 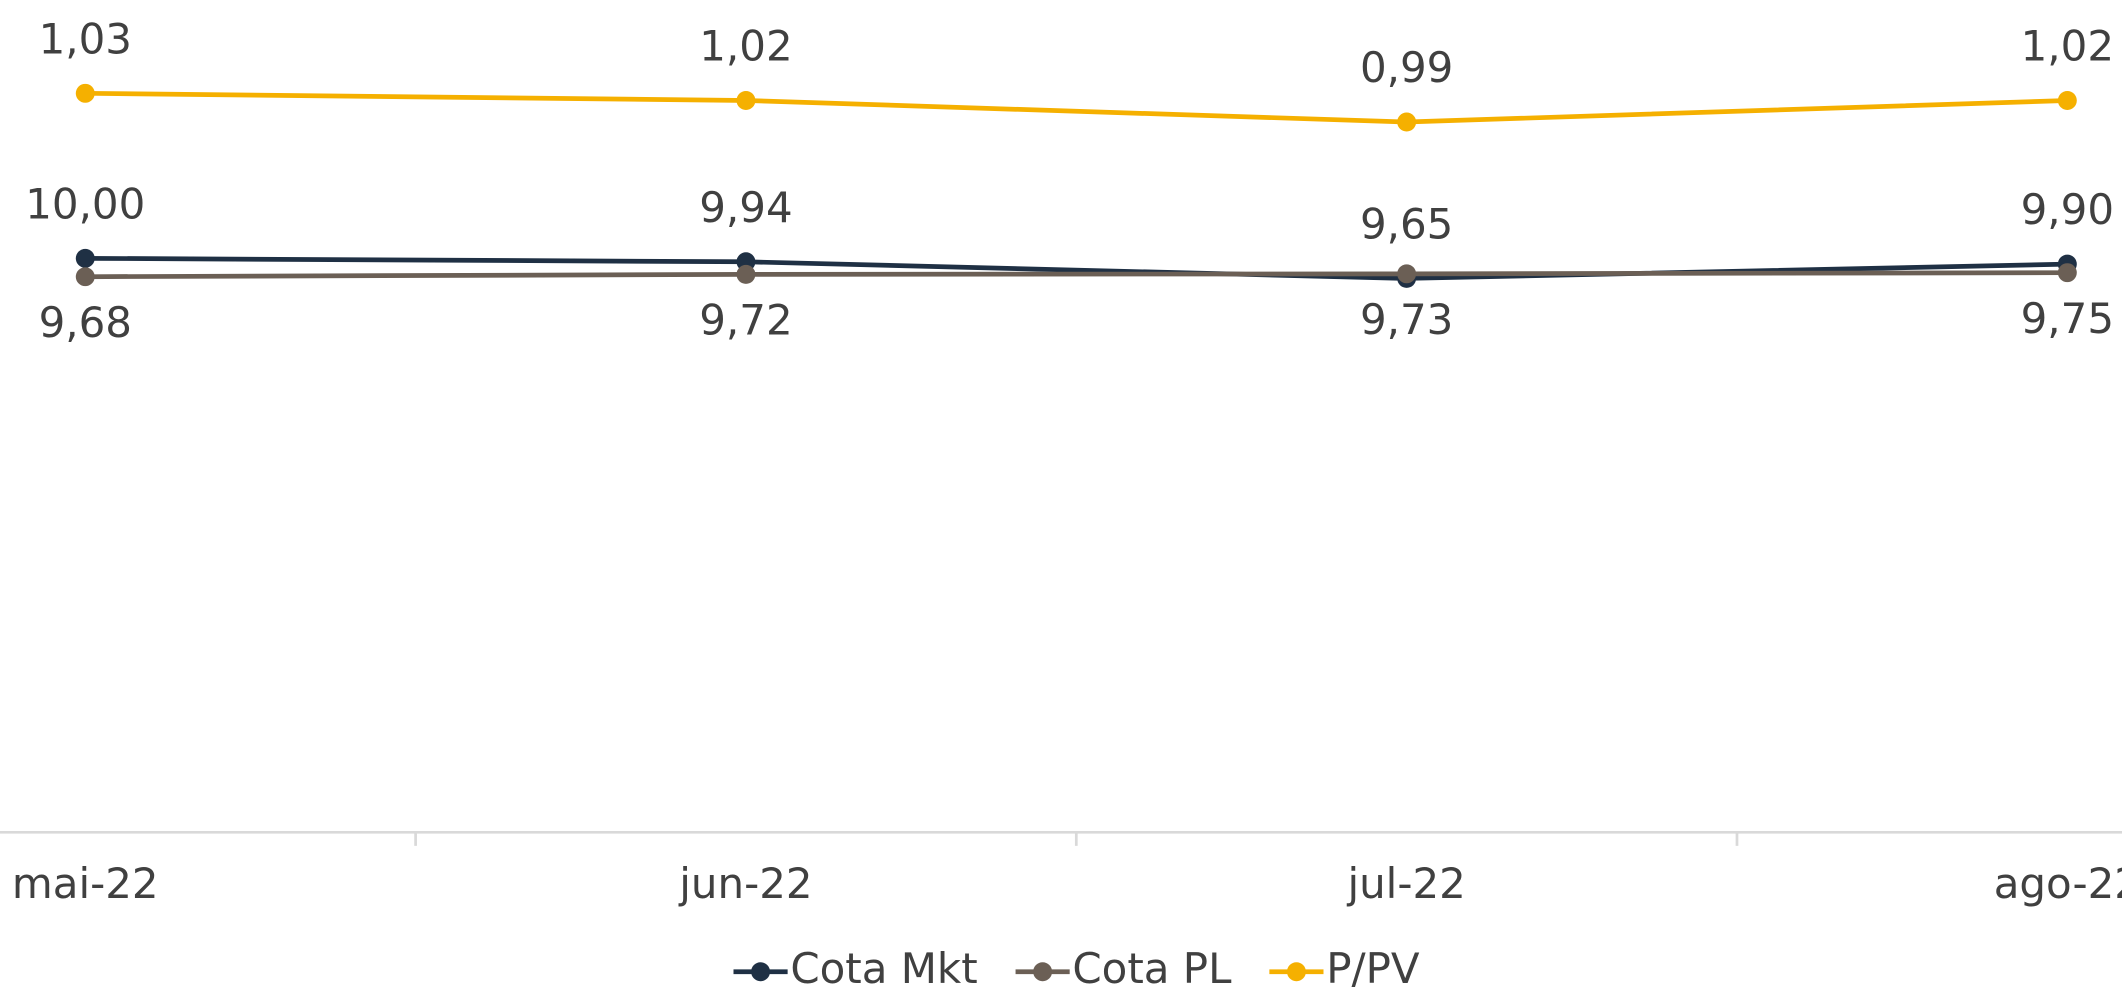 I want to click on data-label: 9,68, so click(x=85, y=322).